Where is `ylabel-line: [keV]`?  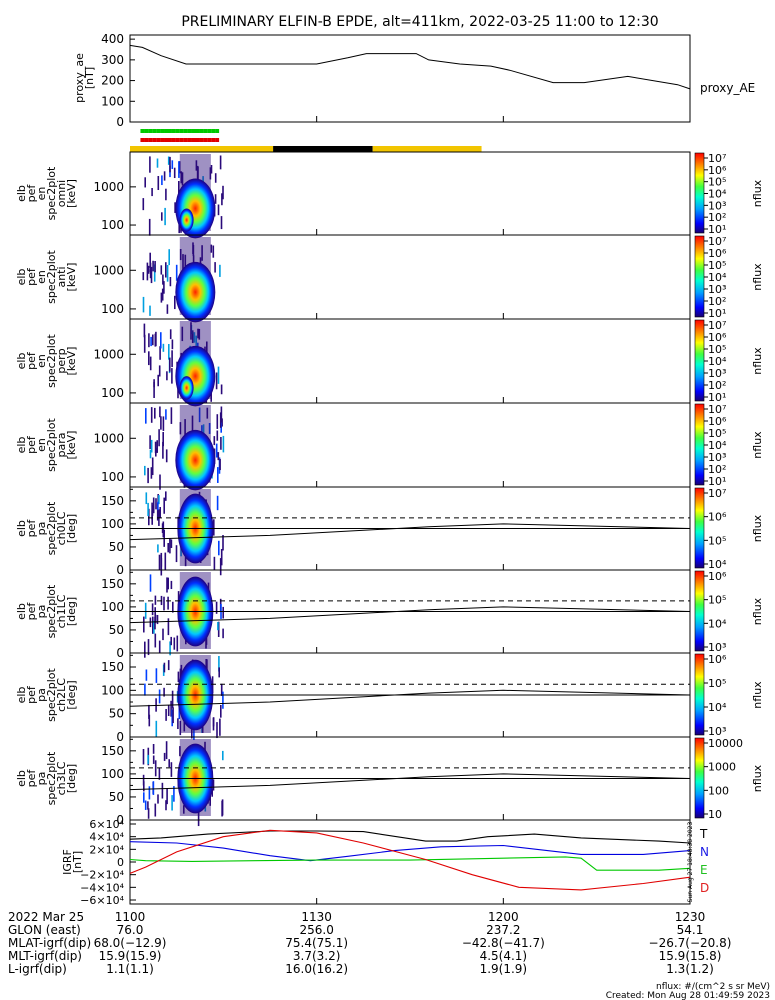 ylabel-line: [keV] is located at coordinates (71, 193).